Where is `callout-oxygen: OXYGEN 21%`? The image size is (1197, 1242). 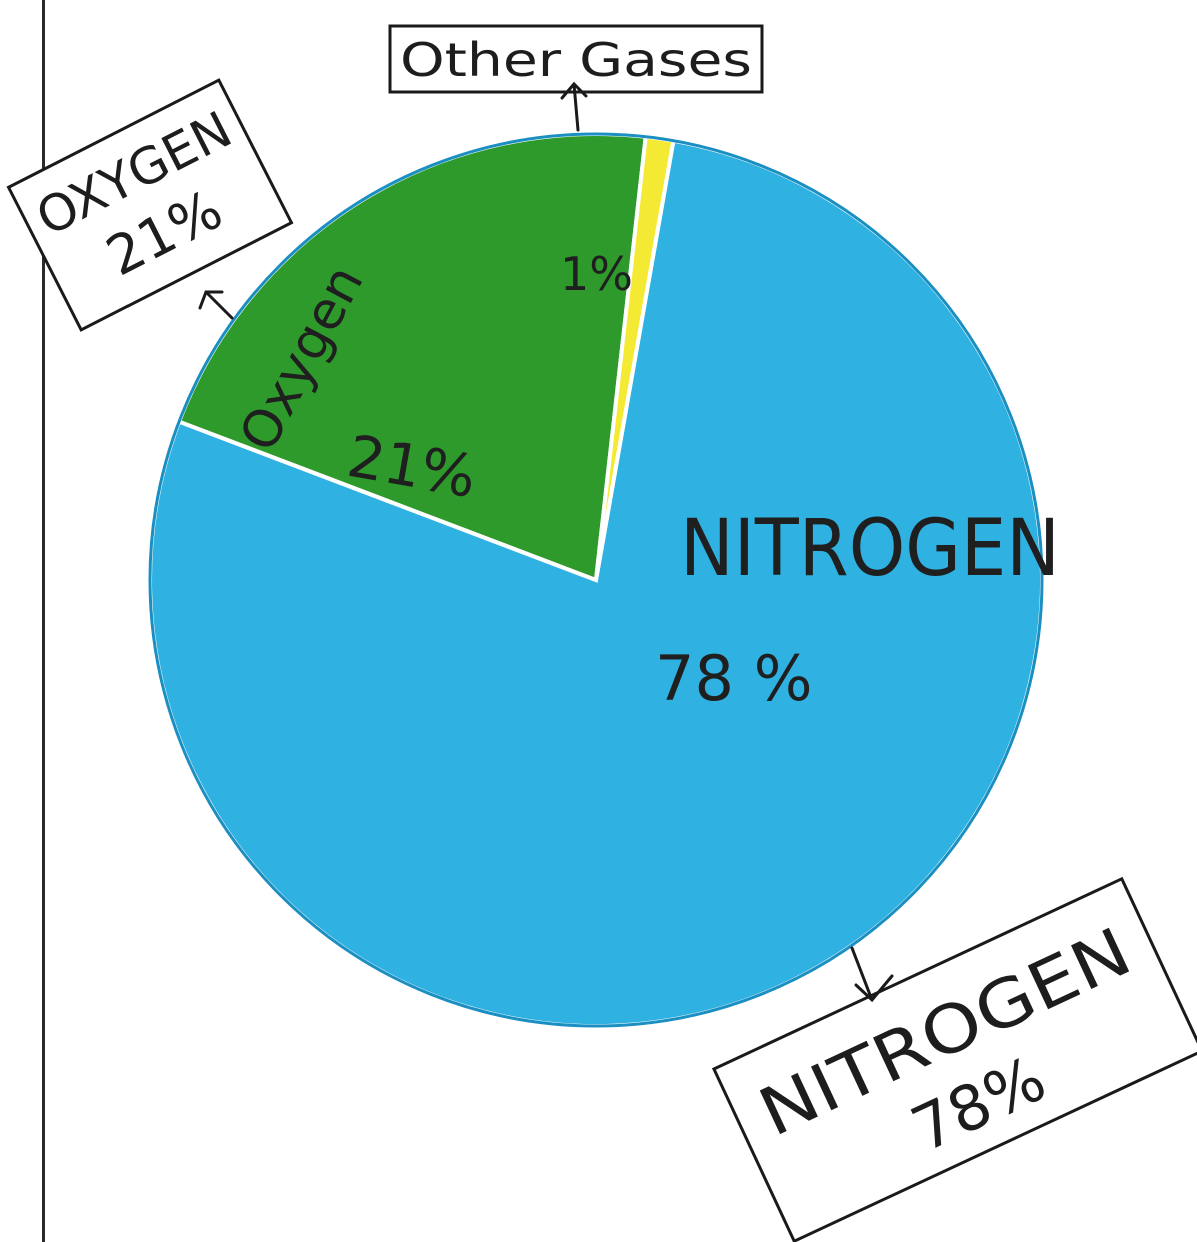 callout-oxygen: OXYGEN 21% is located at coordinates (150, 205).